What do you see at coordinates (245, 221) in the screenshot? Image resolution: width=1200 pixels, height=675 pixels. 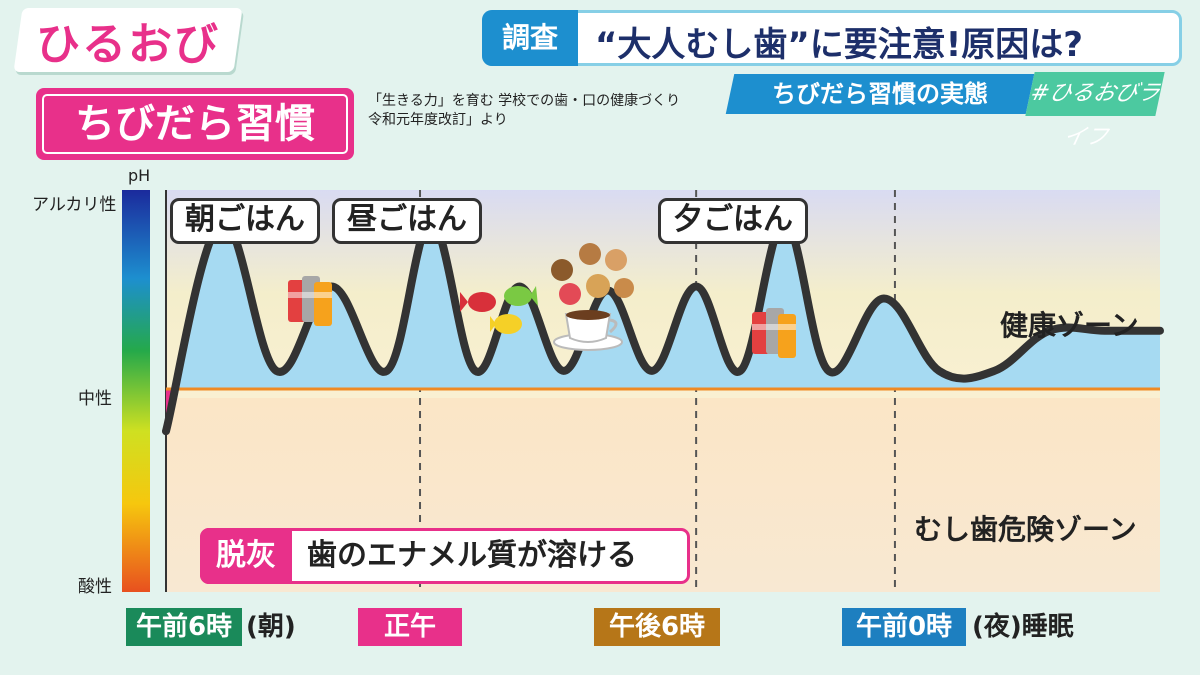 I see `meal-label-breakfast: 朝ごはん` at bounding box center [245, 221].